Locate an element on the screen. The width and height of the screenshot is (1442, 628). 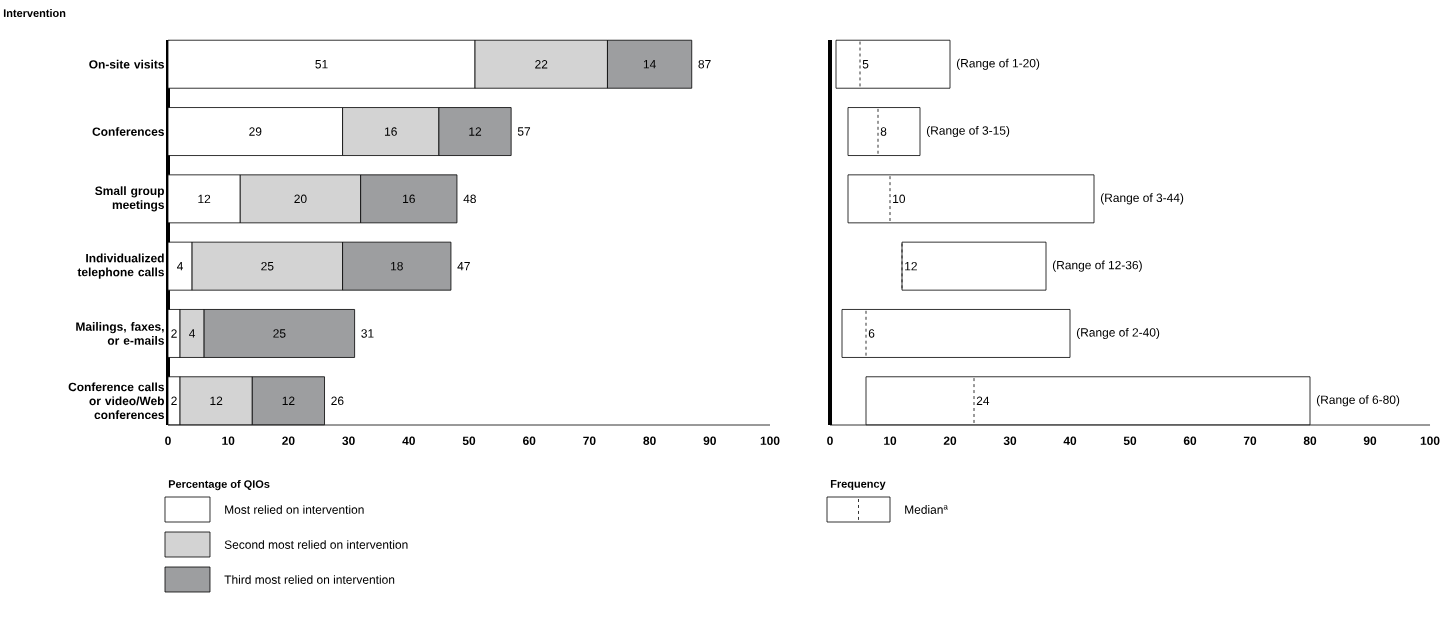
data-label: 20 is located at coordinates (300, 199).